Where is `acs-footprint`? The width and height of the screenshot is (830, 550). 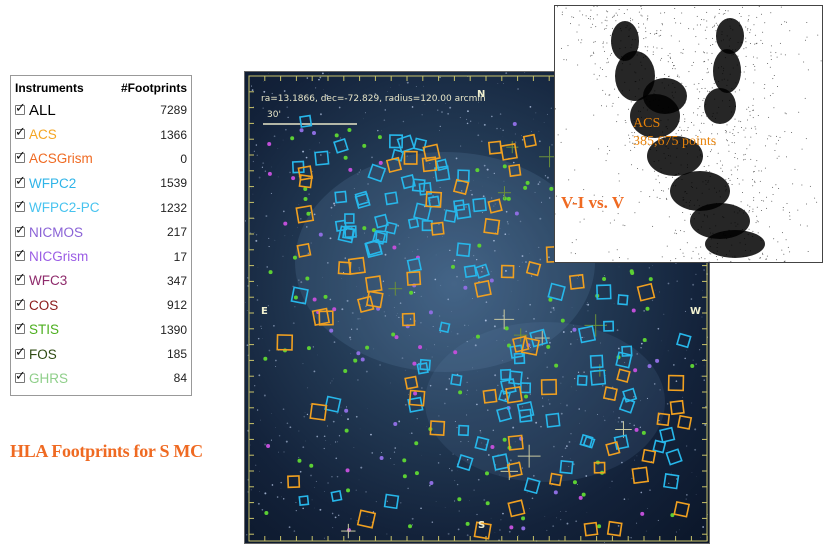
acs-footprint is located at coordinates (591, 529).